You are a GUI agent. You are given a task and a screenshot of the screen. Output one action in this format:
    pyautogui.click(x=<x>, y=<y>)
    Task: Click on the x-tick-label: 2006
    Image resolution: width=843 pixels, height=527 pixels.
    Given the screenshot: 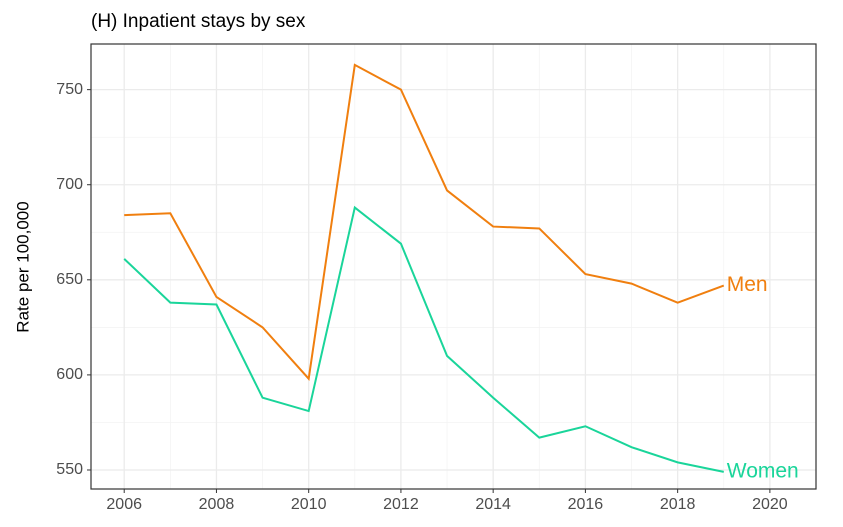 What is the action you would take?
    pyautogui.click(x=124, y=504)
    